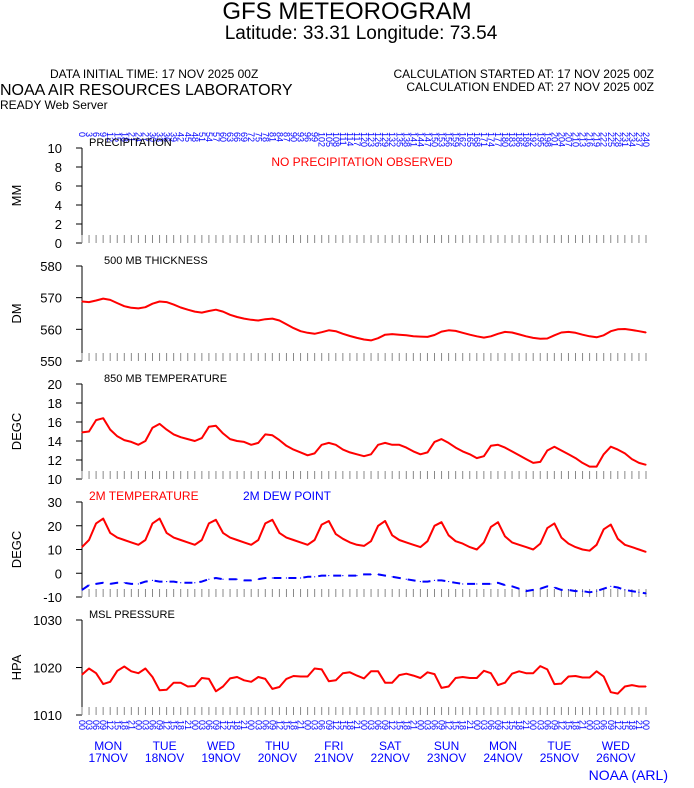  What do you see at coordinates (583, 139) in the screenshot?
I see `top-hour-label: 213` at bounding box center [583, 139].